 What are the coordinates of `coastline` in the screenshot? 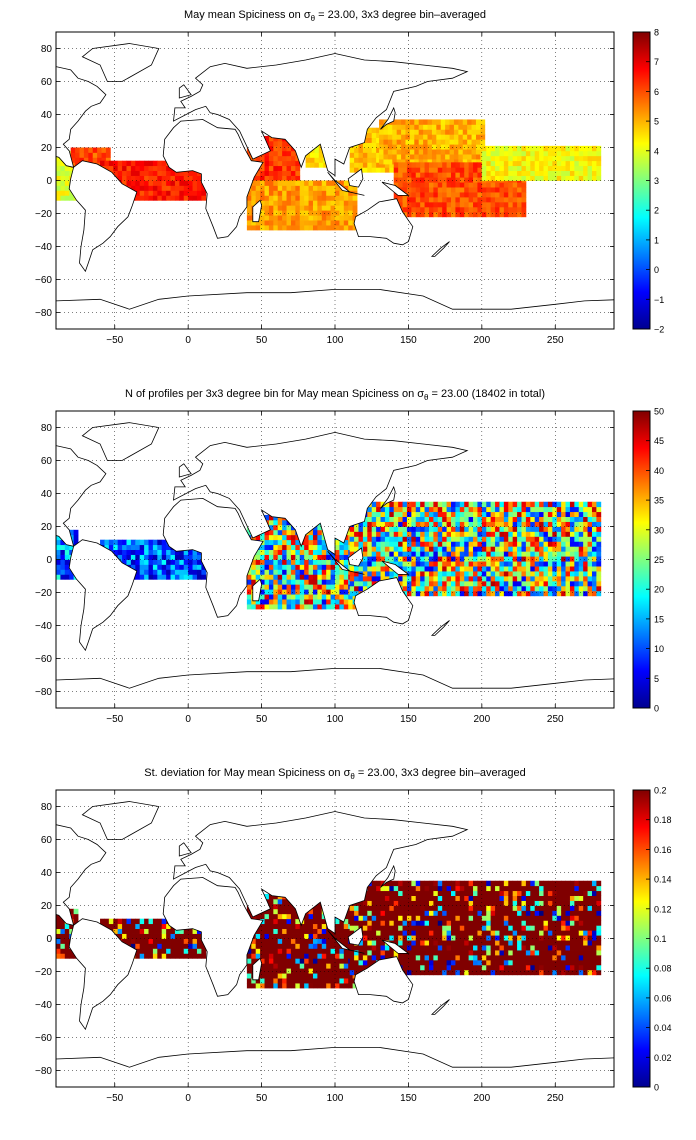 It's located at (257, 590).